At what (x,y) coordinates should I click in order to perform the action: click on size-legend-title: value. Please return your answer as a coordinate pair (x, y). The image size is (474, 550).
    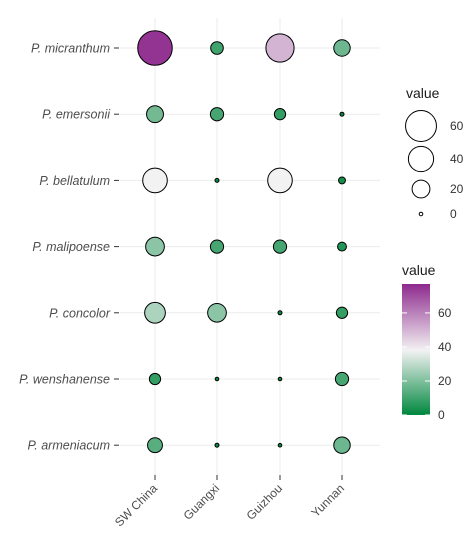
    Looking at the image, I should click on (423, 93).